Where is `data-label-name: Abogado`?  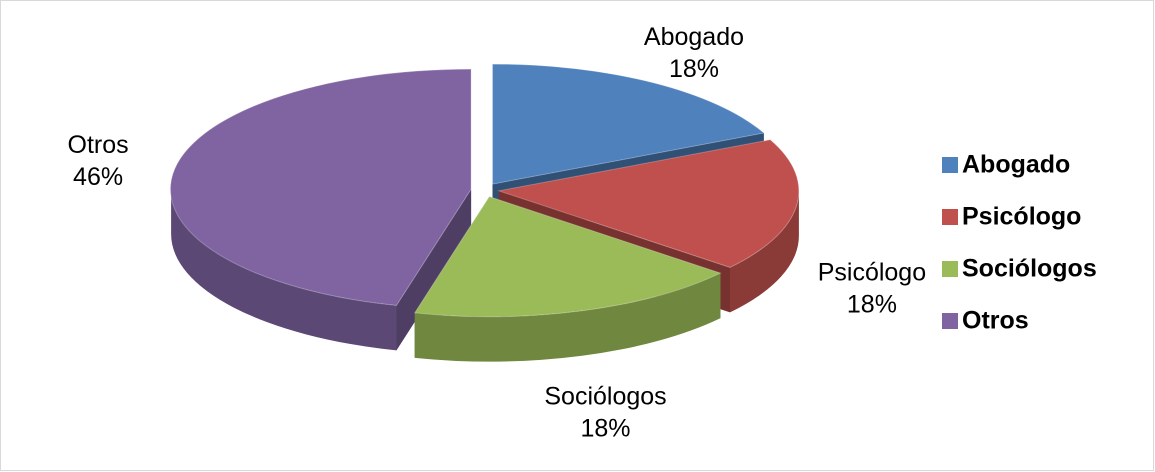
data-label-name: Abogado is located at coordinates (694, 37).